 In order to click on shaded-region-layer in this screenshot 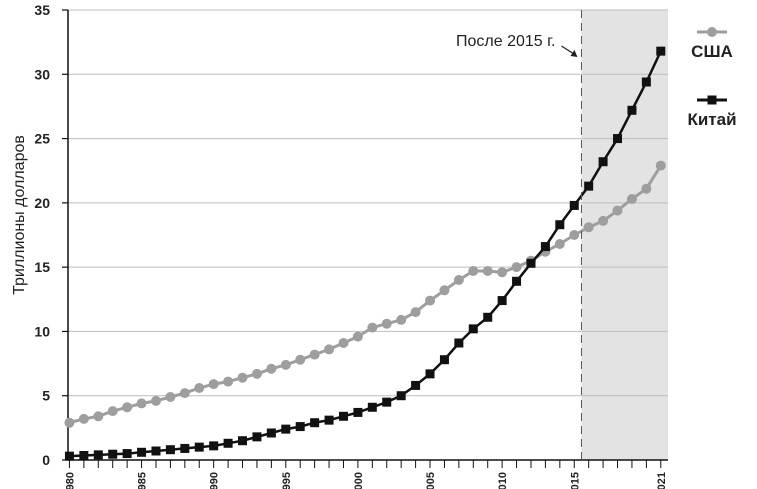, I will do `click(624, 235)`.